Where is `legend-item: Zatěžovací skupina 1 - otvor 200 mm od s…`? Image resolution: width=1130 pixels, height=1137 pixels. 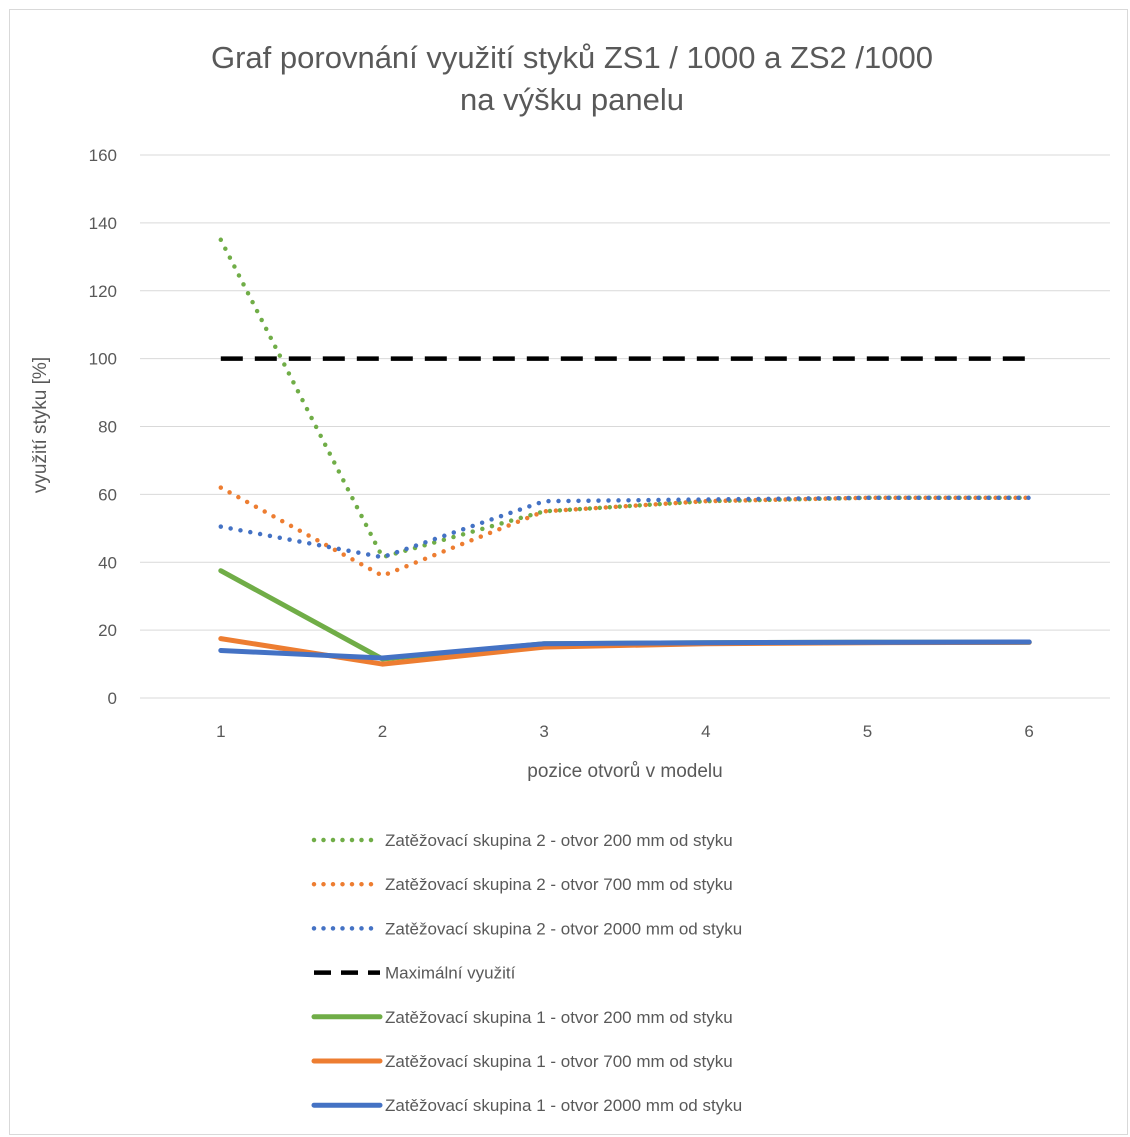 legend-item: Zatěžovací skupina 1 - otvor 200 mm od s… is located at coordinates (522, 1017).